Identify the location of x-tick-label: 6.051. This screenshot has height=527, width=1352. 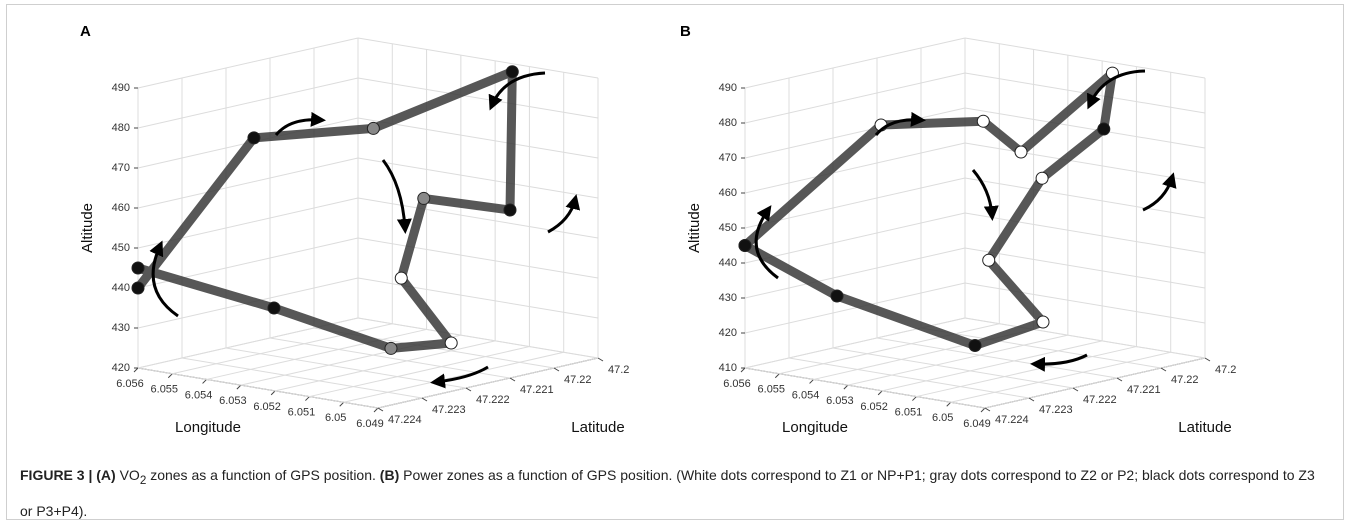
(909, 412).